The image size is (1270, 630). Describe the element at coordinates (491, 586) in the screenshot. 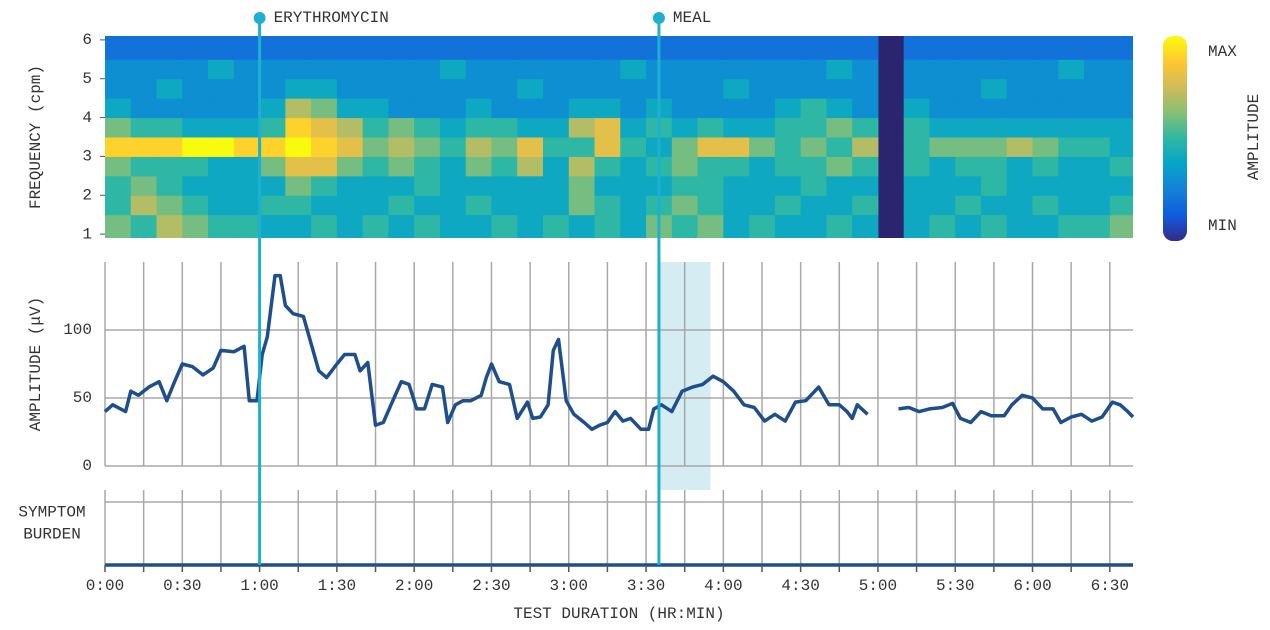

I see `x-tick-label: 2:30` at that location.